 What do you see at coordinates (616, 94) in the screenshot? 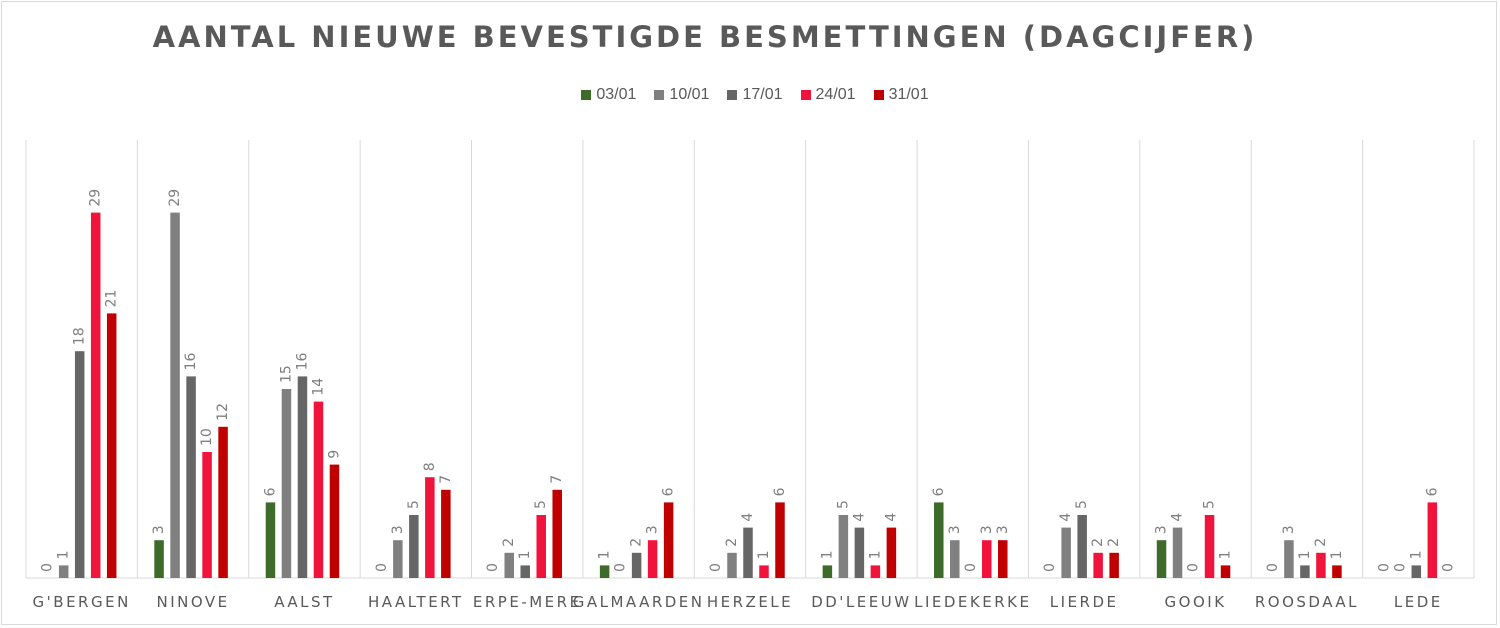
I see `legend-label: 03/01` at bounding box center [616, 94].